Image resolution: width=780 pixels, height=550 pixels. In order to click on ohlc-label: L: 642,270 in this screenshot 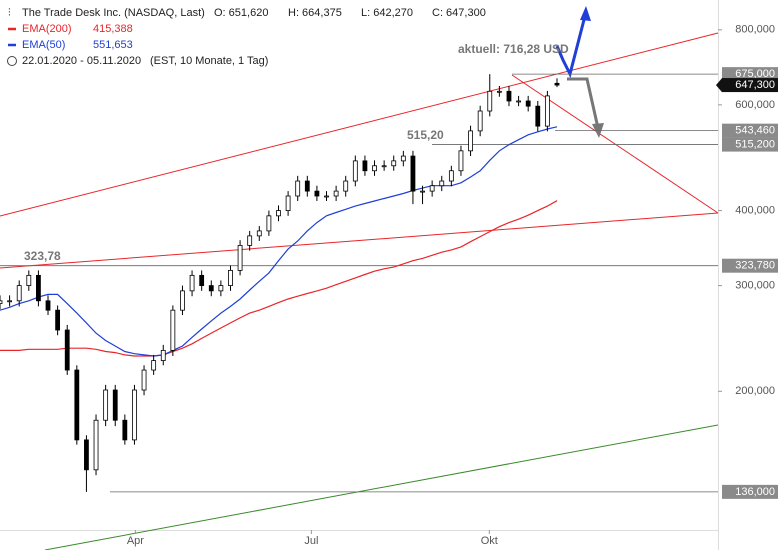, I will do `click(387, 13)`.